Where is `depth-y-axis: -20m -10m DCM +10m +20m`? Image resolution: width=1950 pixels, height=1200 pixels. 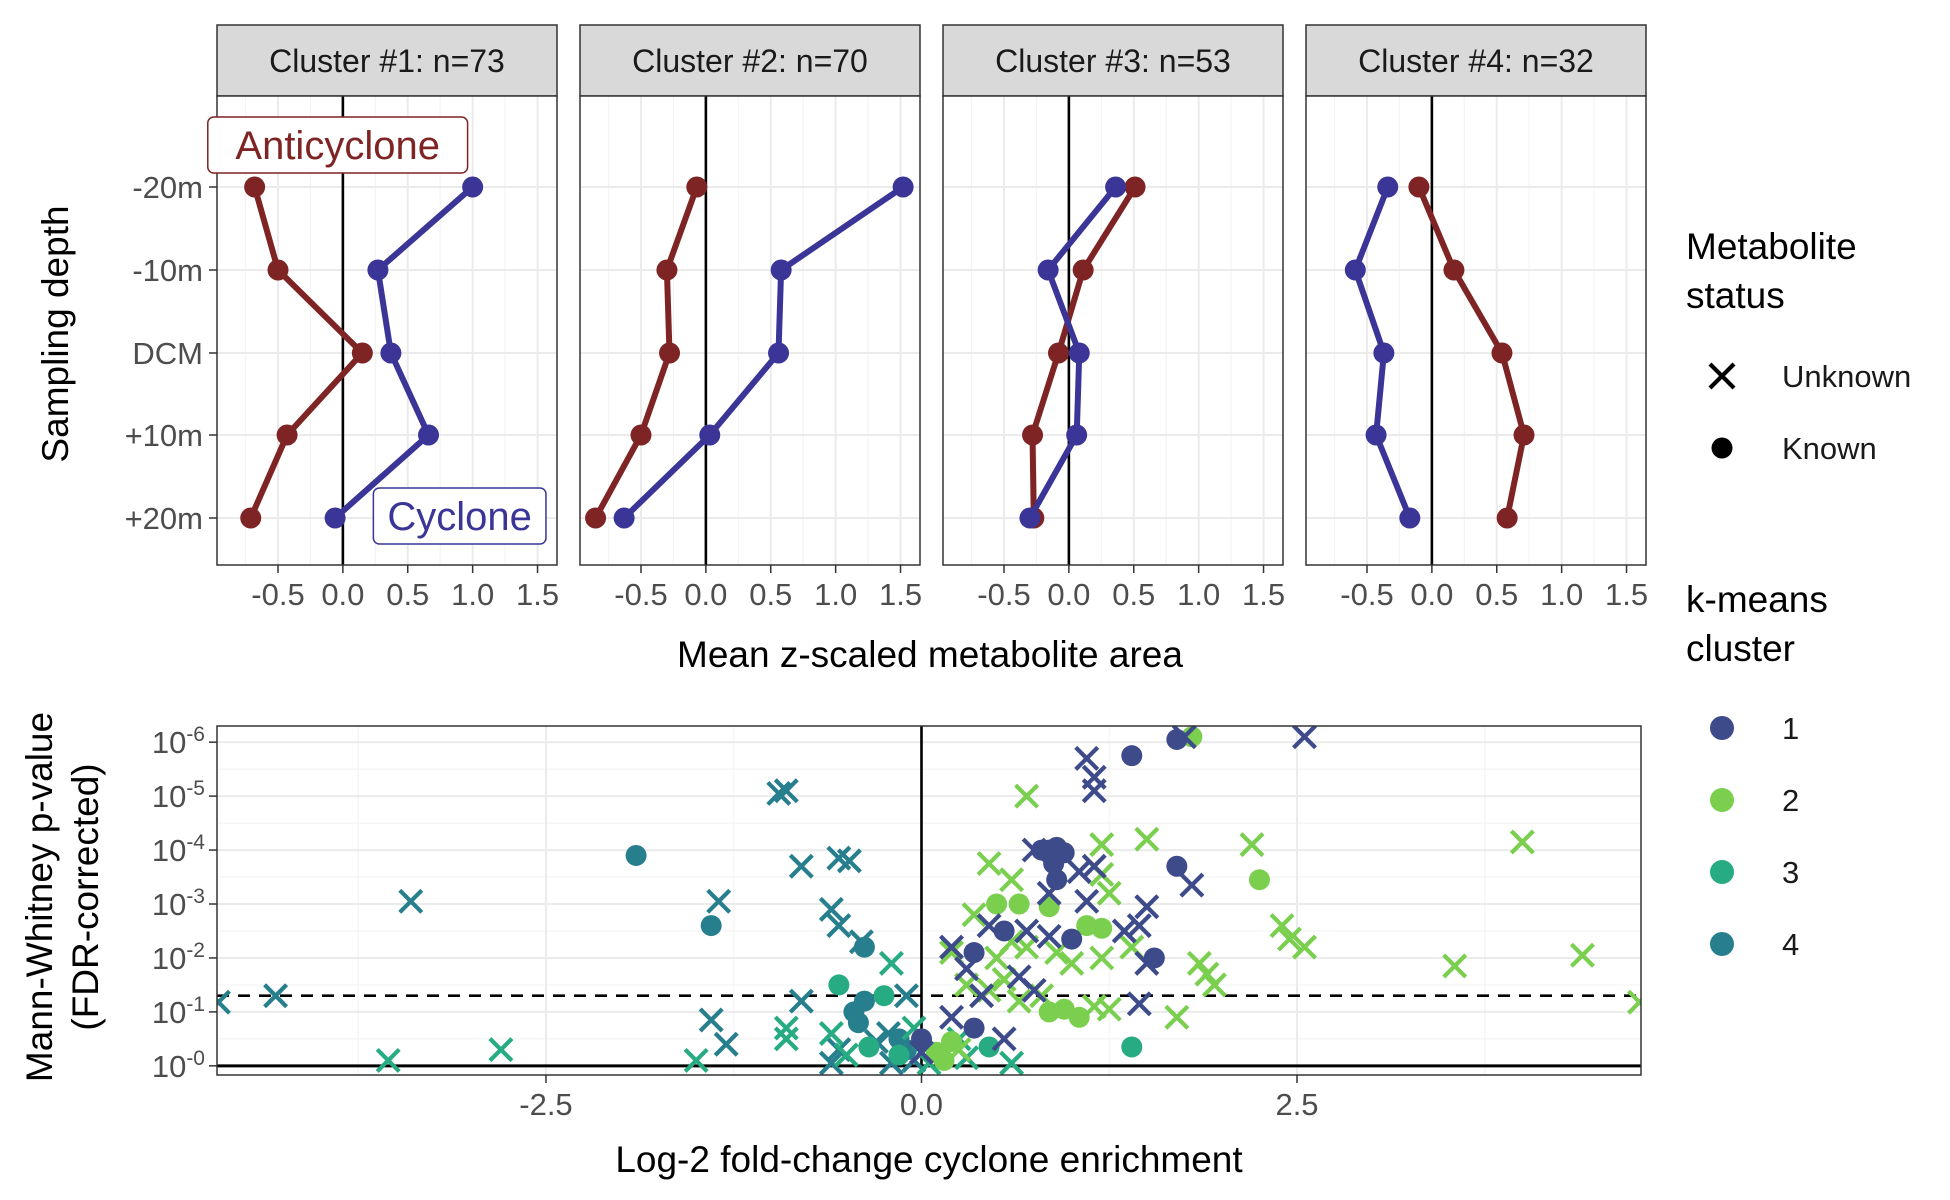
depth-y-axis: -20m -10m DCM +10m +20m is located at coordinates (171, 353).